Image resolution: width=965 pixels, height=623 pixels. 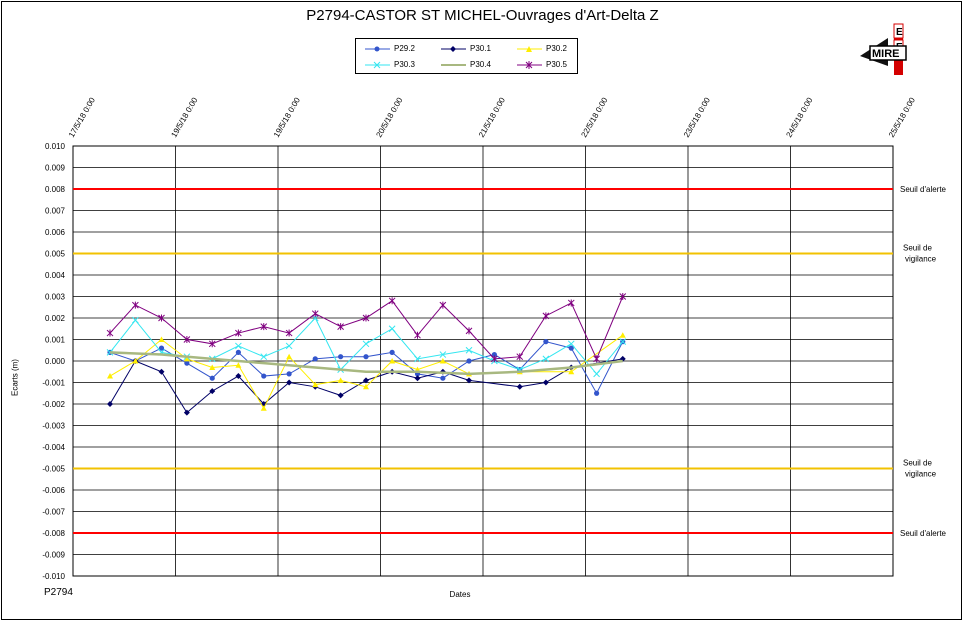 I want to click on legend-label-p30-2: P30.2, so click(x=556, y=48).